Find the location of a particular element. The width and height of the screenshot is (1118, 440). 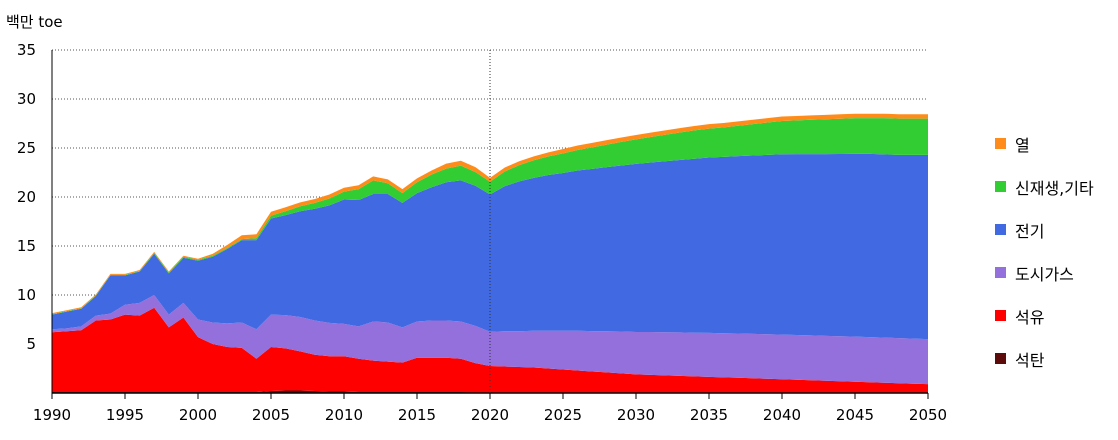

y-tick-label-20: 20 is located at coordinates (26, 197).